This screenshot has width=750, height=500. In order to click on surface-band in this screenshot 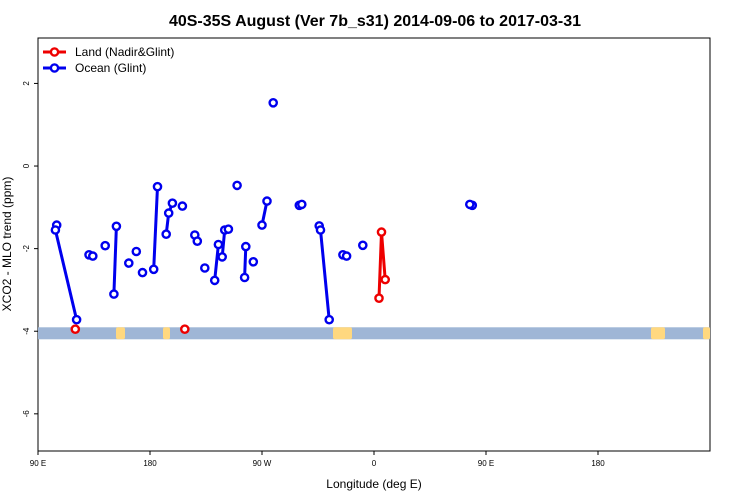, I will do `click(374, 333)`.